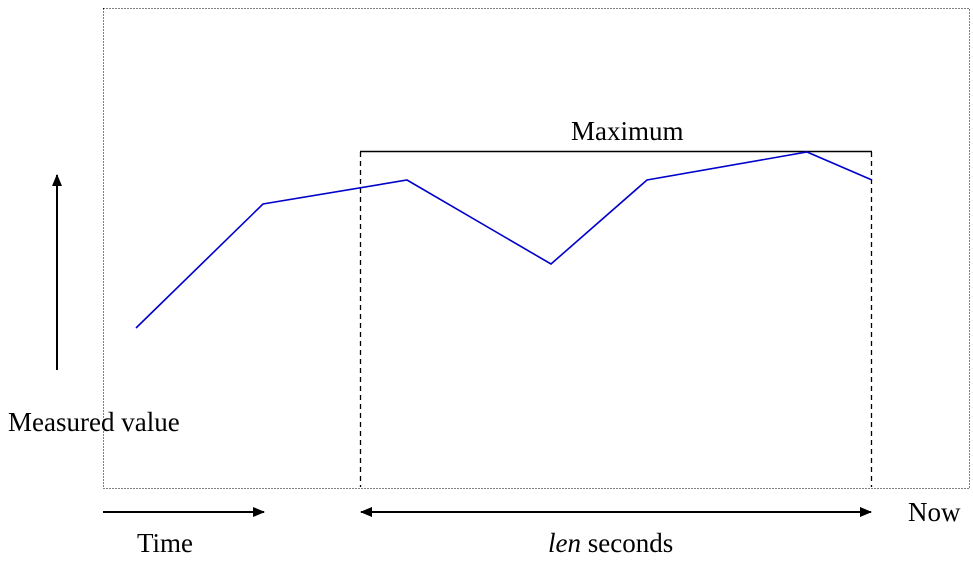 This screenshot has width=973, height=561. I want to click on now-label: Now, so click(934, 512).